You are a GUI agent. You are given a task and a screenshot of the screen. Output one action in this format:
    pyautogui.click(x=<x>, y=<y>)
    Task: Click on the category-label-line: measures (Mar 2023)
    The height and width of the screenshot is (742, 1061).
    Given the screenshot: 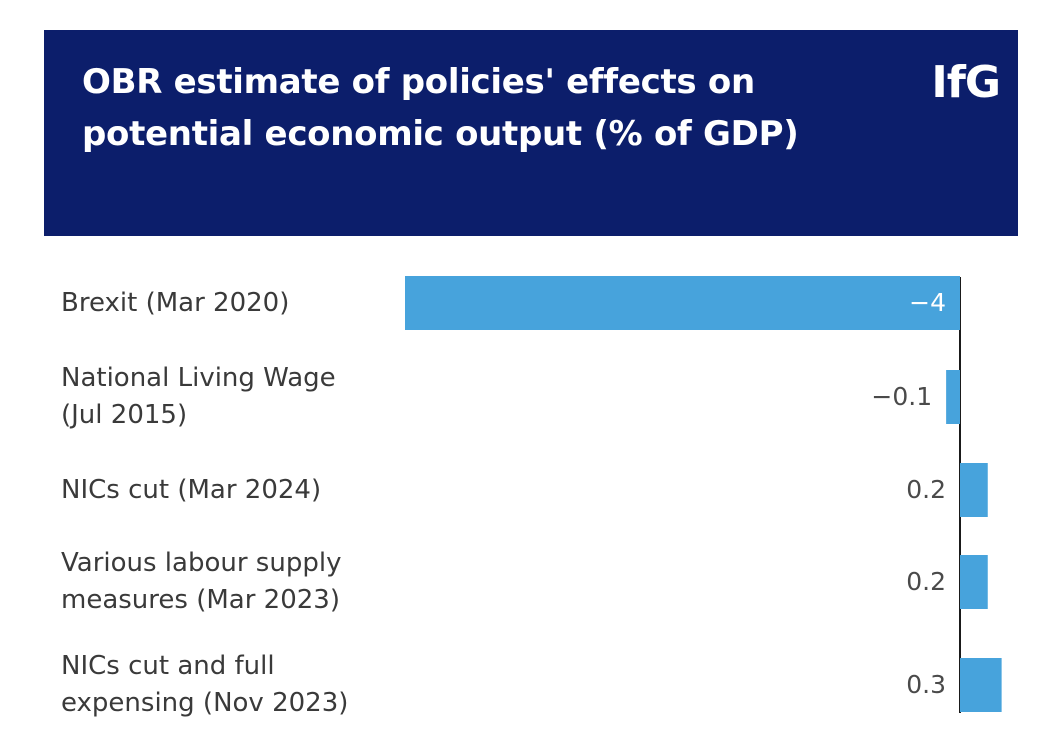 What is the action you would take?
    pyautogui.click(x=200, y=600)
    